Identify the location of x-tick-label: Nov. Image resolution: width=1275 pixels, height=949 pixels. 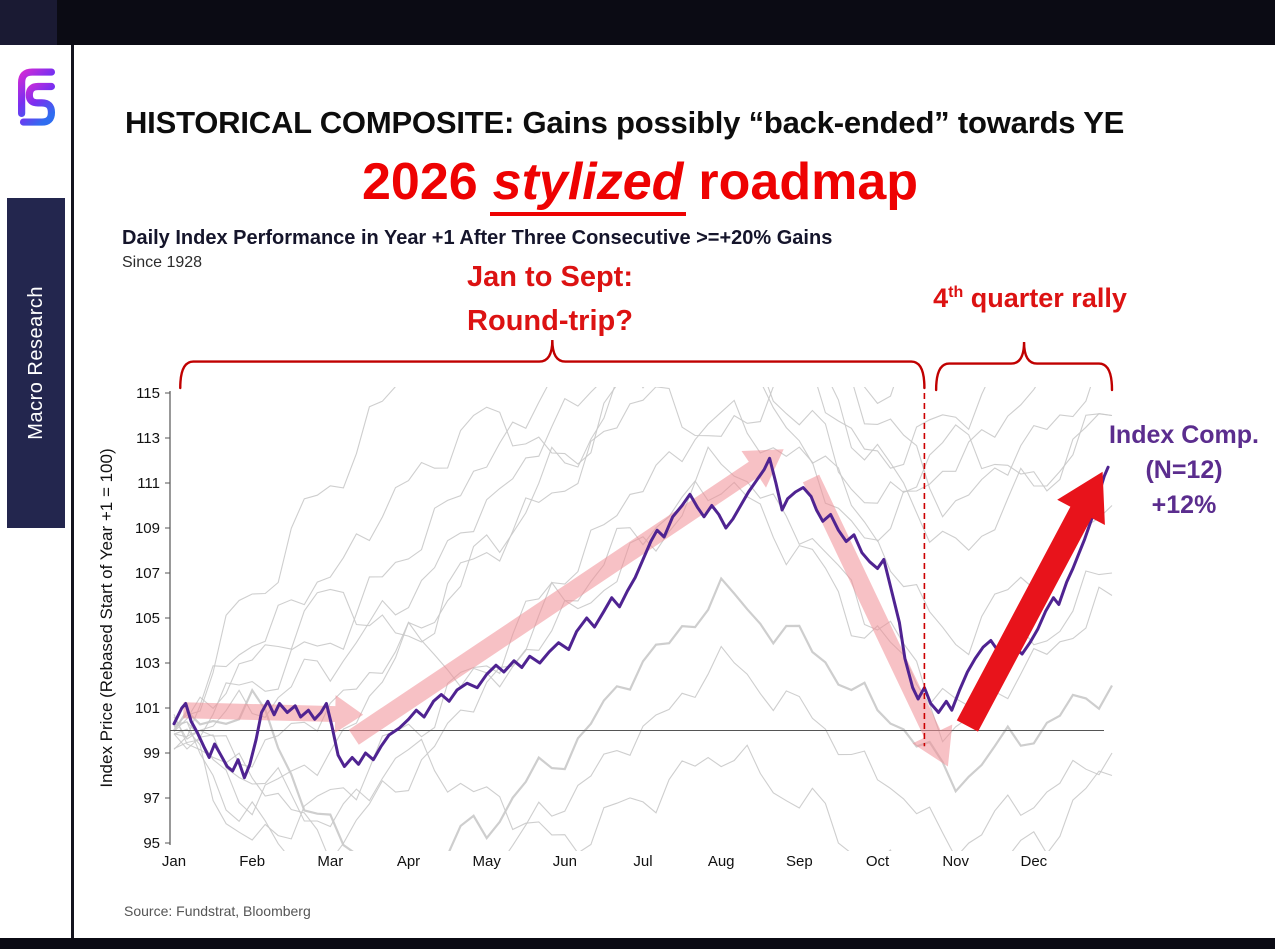
(955, 861).